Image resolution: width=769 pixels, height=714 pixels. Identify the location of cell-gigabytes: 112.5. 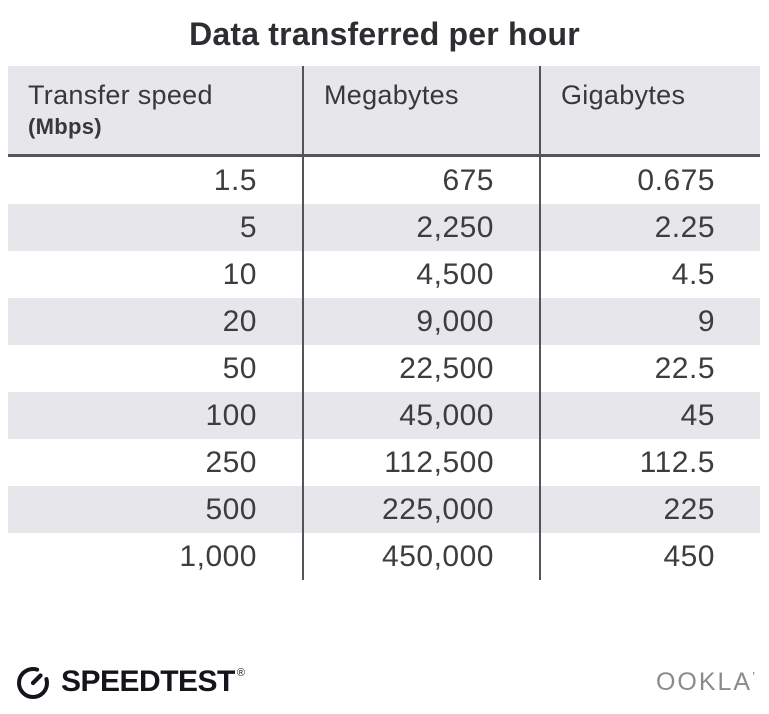
(649, 462).